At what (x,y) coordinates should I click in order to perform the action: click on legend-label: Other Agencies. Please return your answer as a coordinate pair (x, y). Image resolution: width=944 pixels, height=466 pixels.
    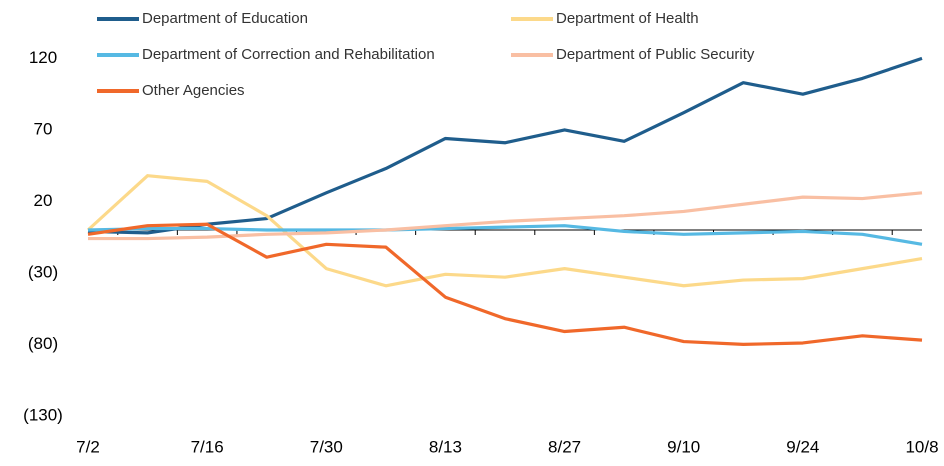
    Looking at the image, I should click on (193, 90).